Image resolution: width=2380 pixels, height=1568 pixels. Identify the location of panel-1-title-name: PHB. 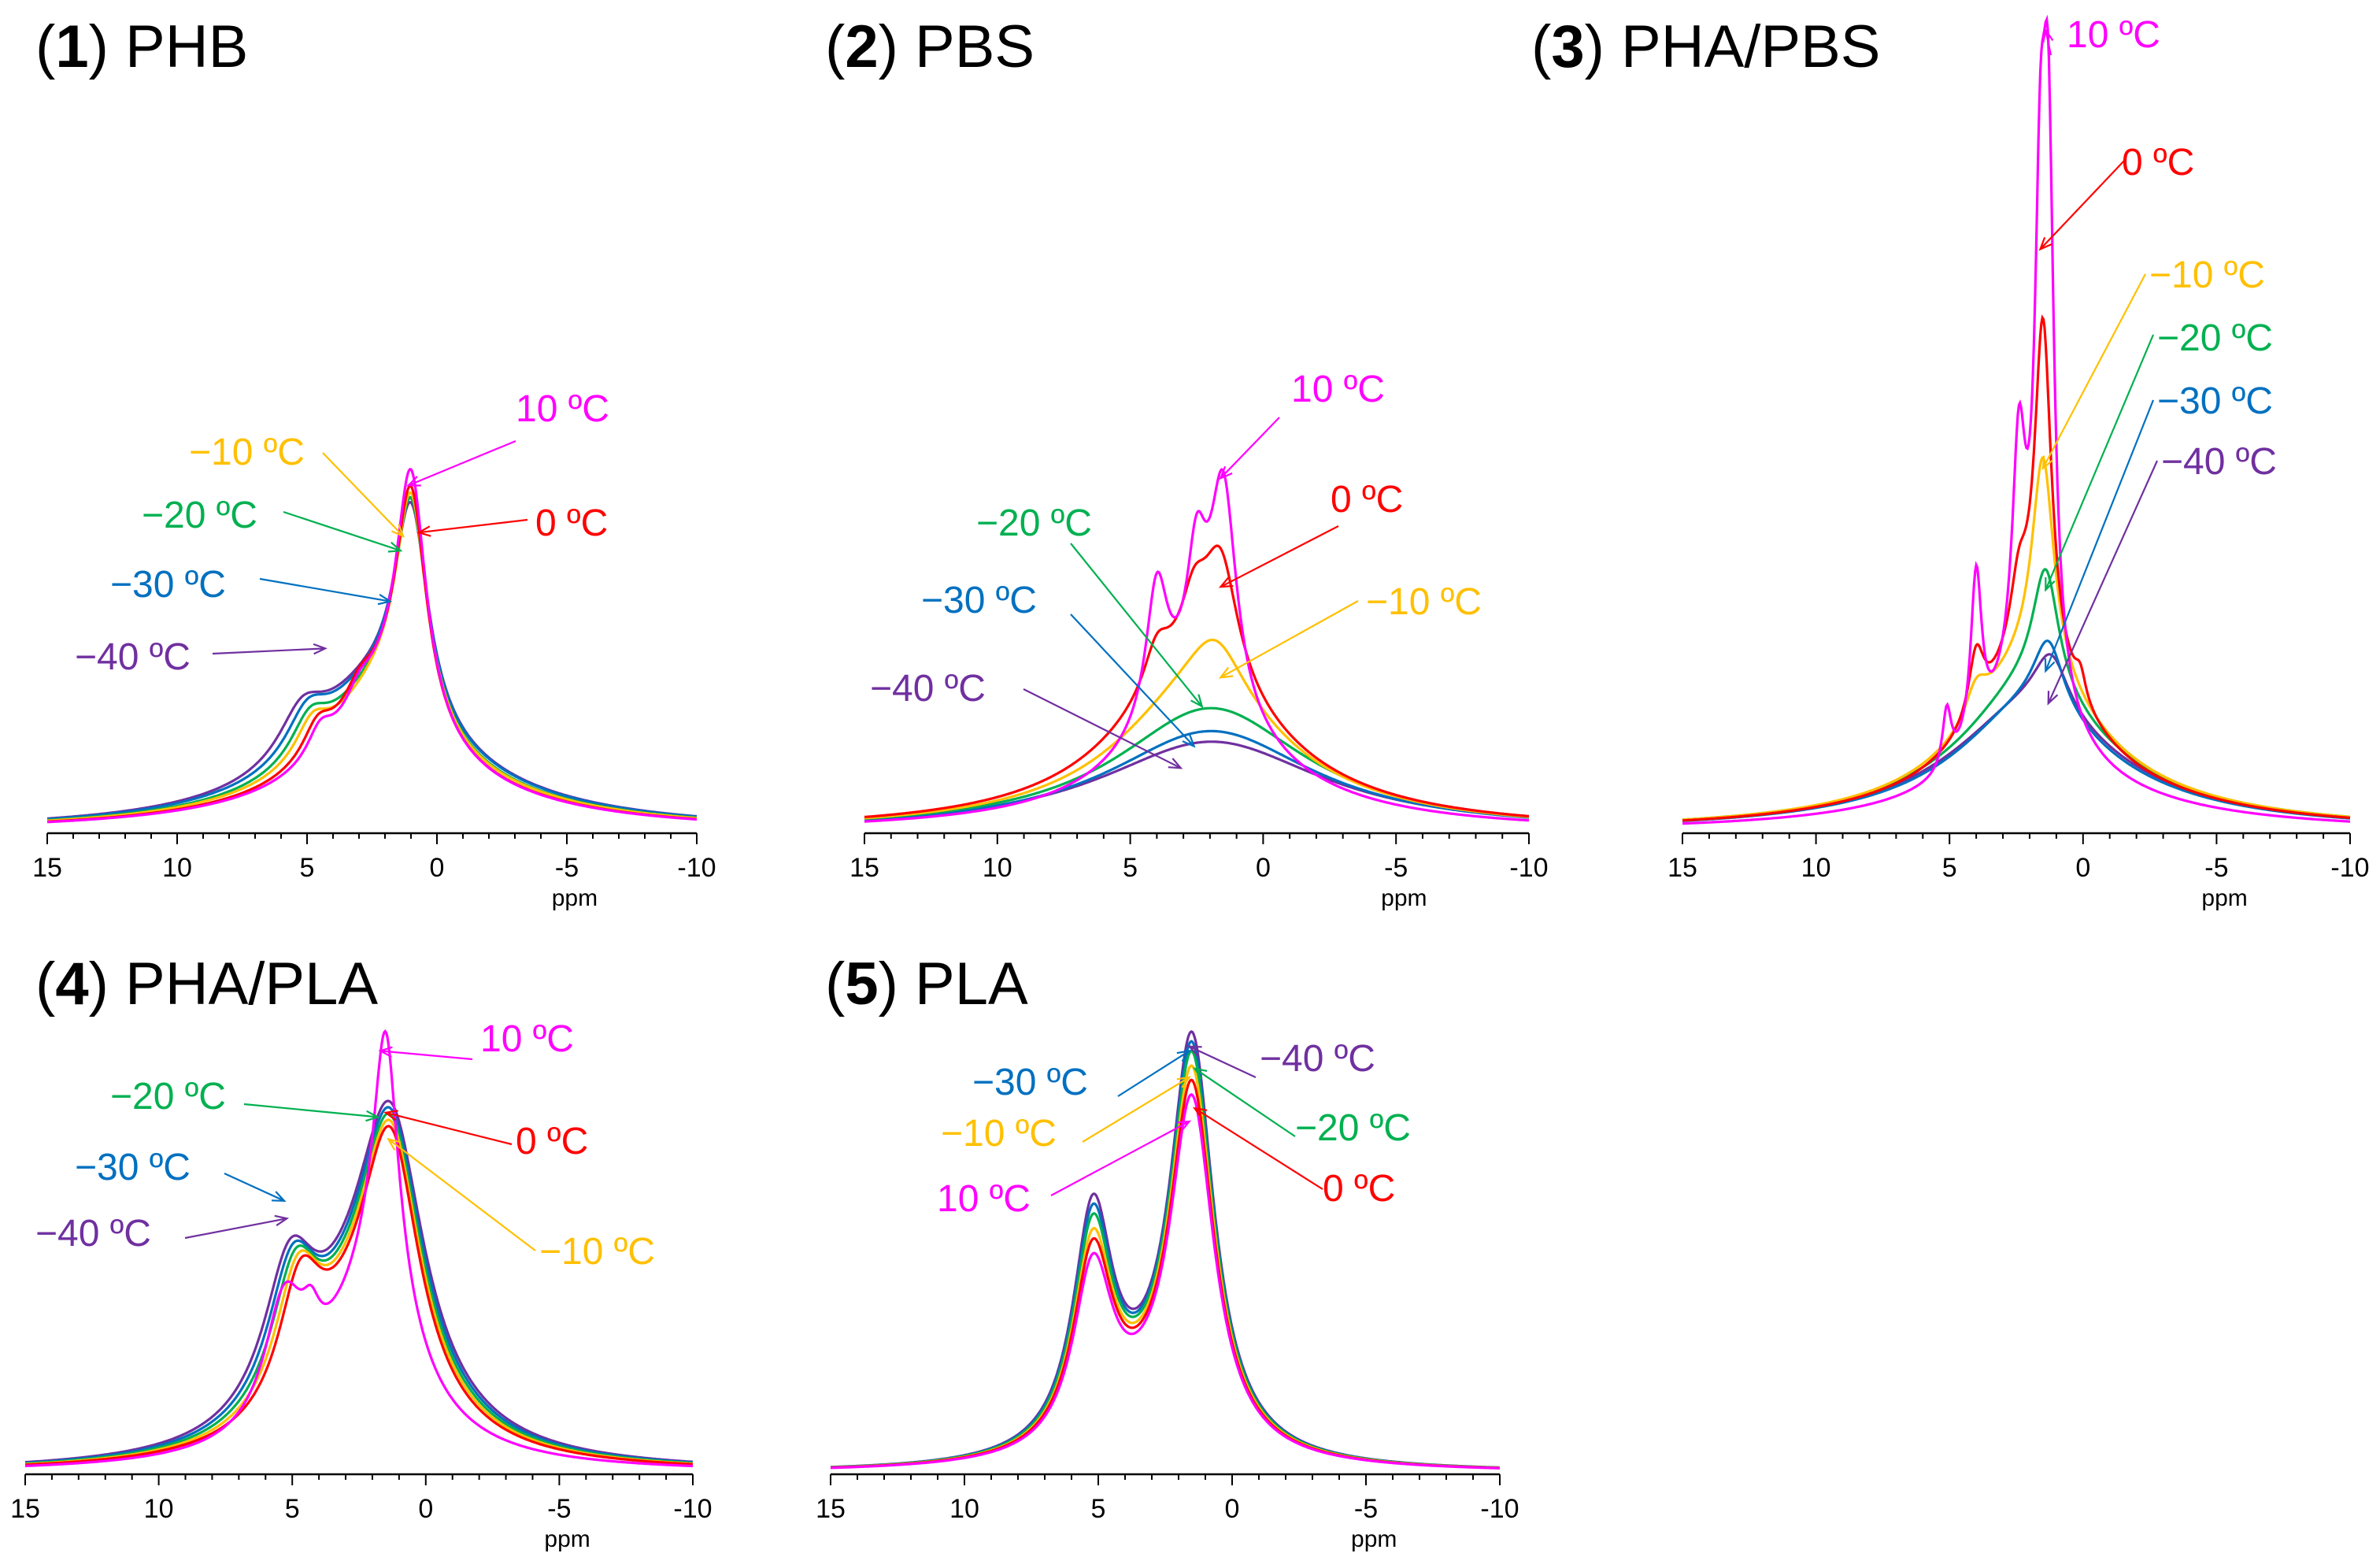
(186, 46).